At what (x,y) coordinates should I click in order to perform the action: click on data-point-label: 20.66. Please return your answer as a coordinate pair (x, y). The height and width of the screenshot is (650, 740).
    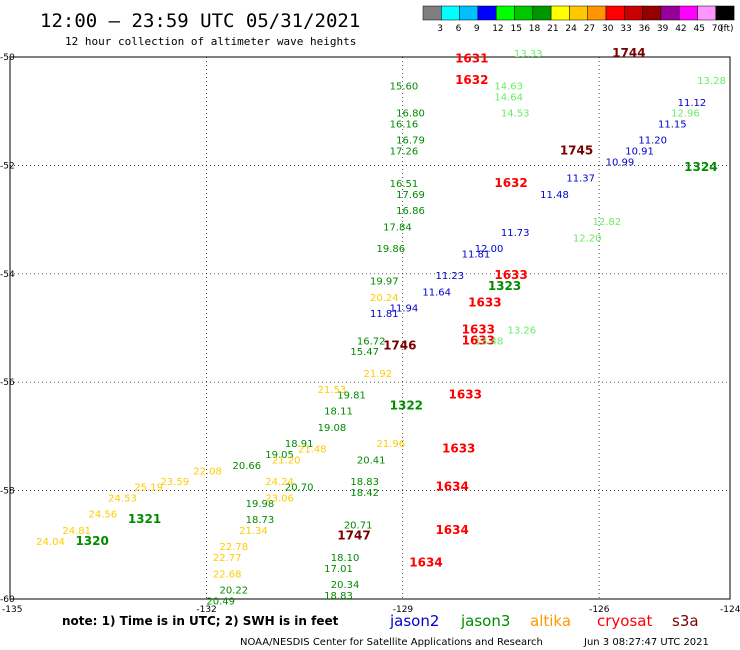
    Looking at the image, I should click on (247, 466).